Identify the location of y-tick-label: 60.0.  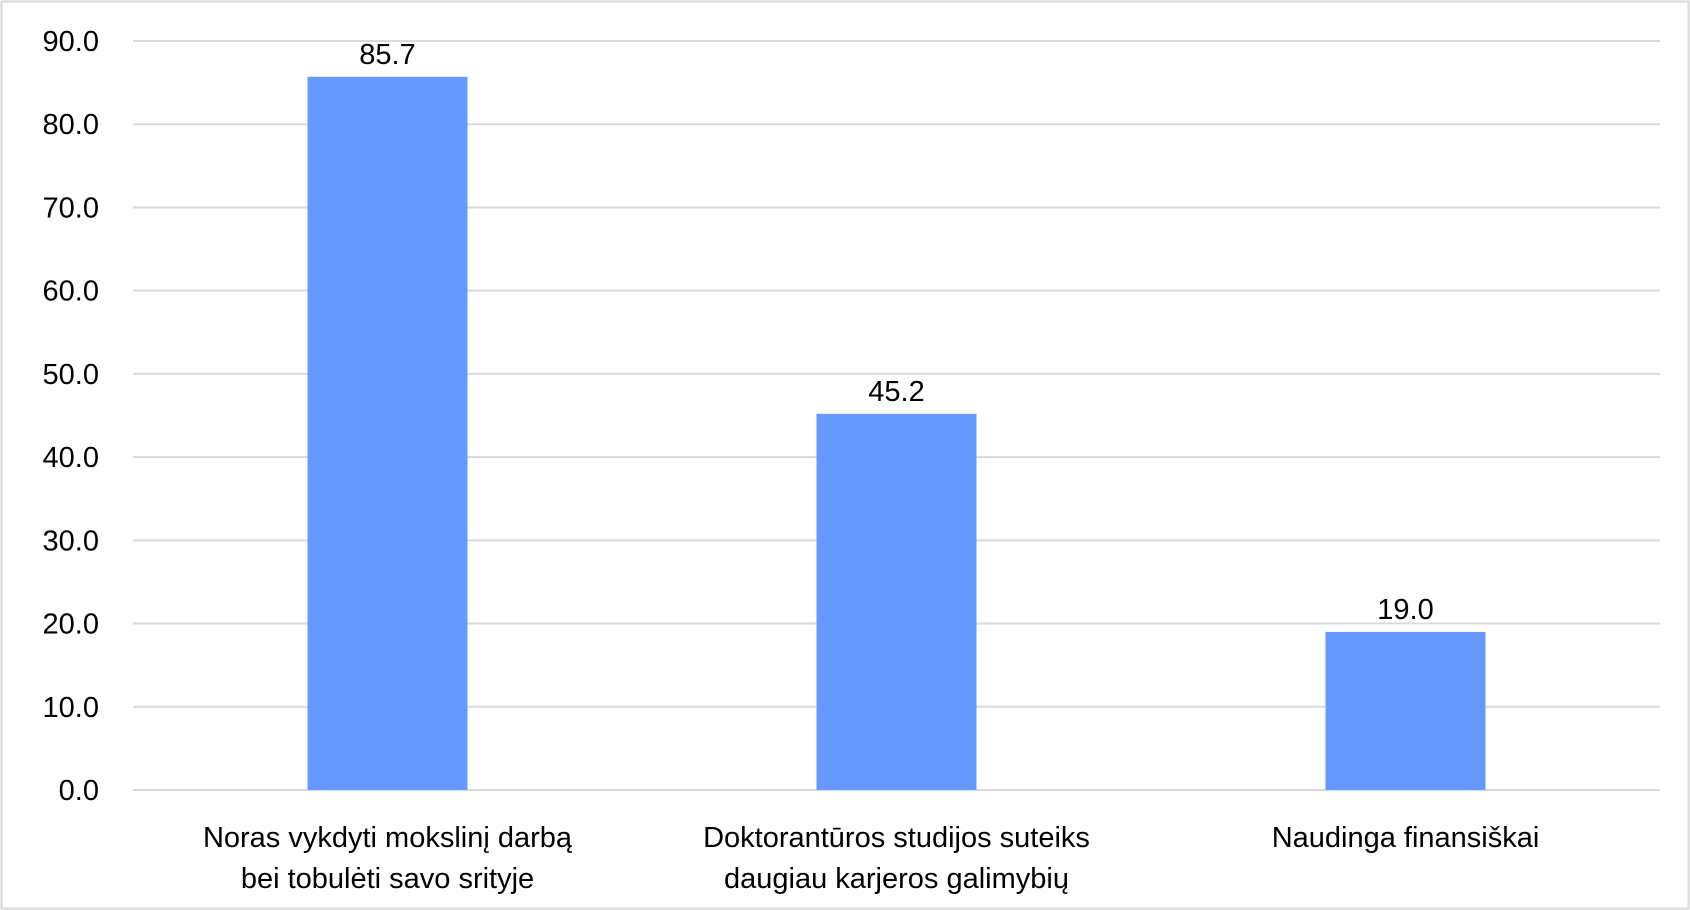
(71, 292).